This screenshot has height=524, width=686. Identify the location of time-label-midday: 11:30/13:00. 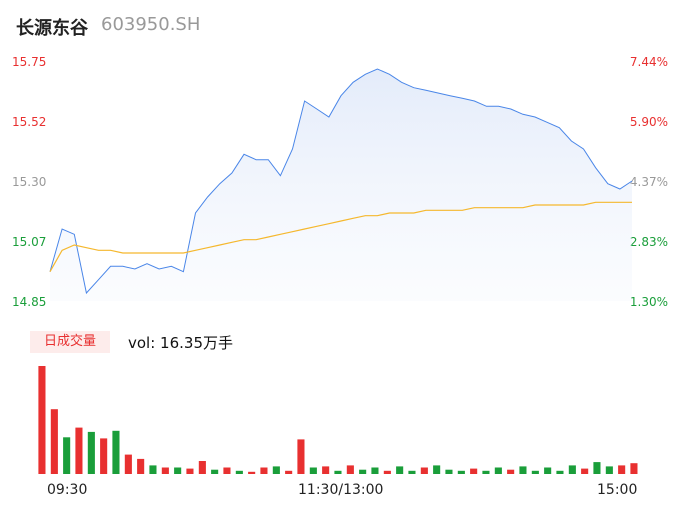
(341, 490).